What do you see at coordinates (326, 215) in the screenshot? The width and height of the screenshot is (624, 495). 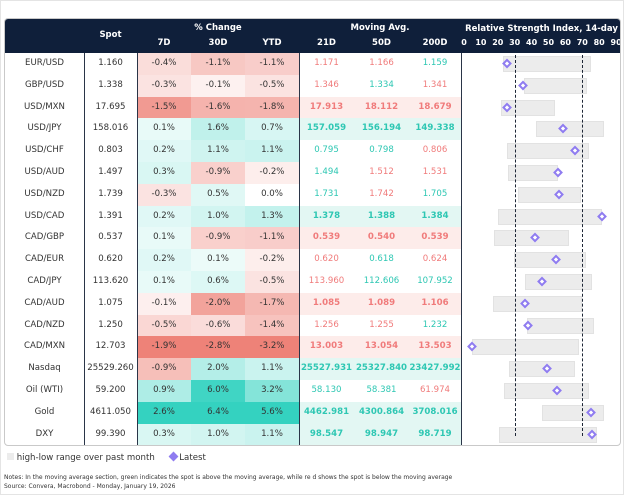 I see `ma21-value: 1.378` at bounding box center [326, 215].